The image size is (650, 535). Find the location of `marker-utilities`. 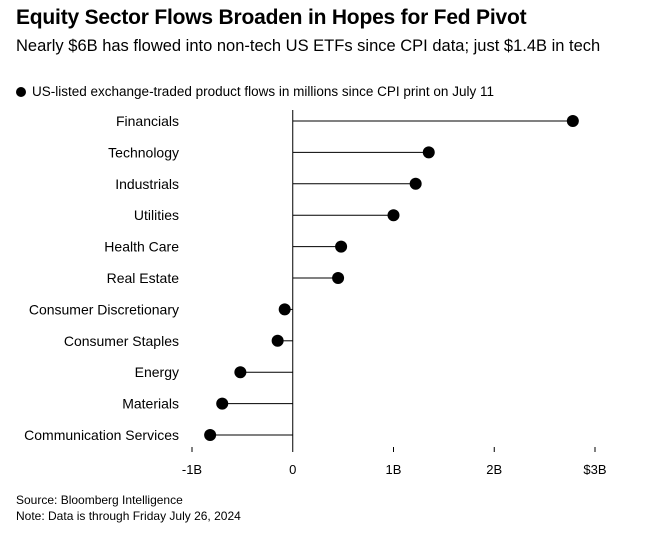

marker-utilities is located at coordinates (393, 215).